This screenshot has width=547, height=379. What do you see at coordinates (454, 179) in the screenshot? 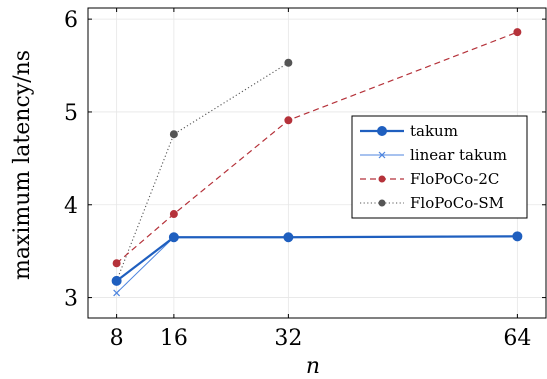
I see `legend-label: FloPoCo-2C` at bounding box center [454, 179].